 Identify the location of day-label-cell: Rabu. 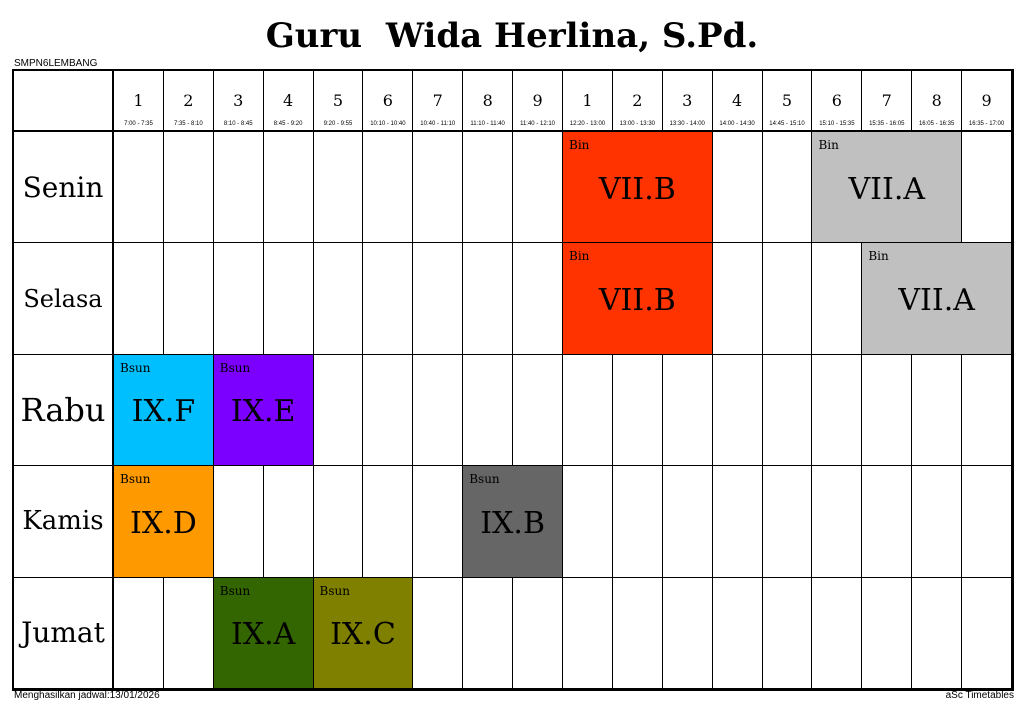
(64, 410).